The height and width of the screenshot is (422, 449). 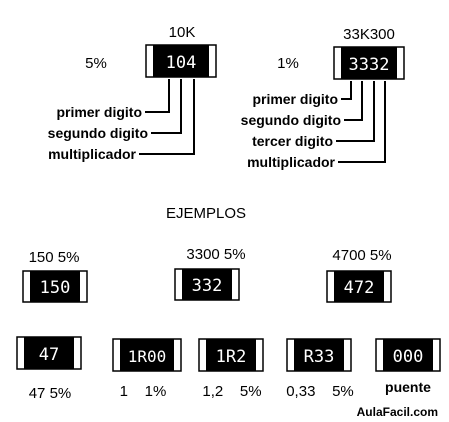 I want to click on label-segundo-digito-right: segundo digito, so click(x=291, y=120).